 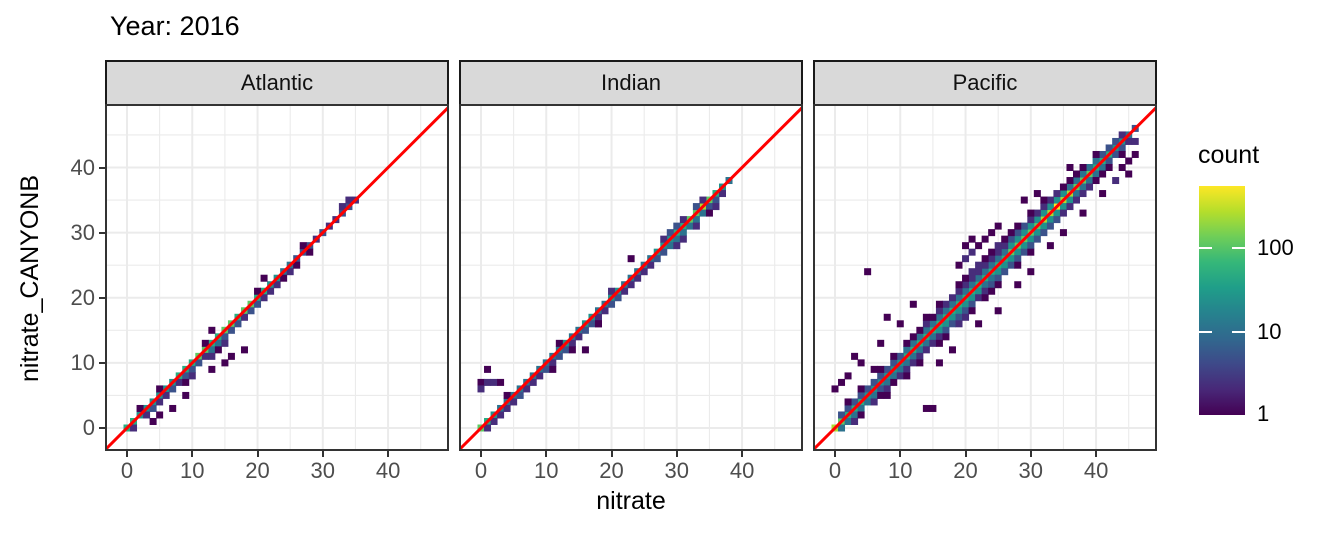 I want to click on facet-strip-indian: Indian, so click(x=631, y=83).